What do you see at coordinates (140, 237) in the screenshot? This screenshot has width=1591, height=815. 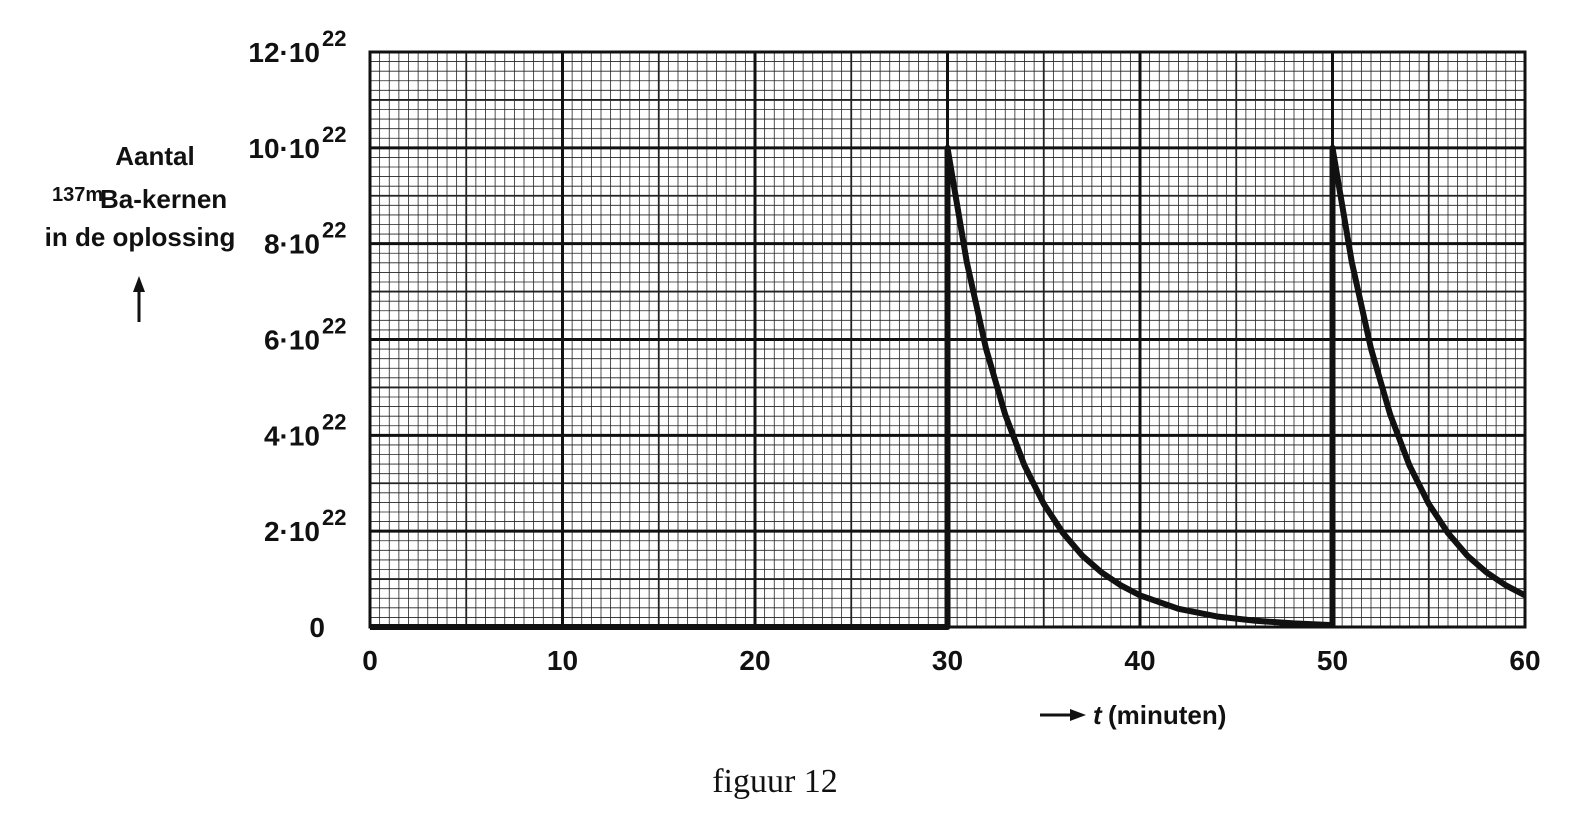 I see `y-axis-label: in de oplossing` at bounding box center [140, 237].